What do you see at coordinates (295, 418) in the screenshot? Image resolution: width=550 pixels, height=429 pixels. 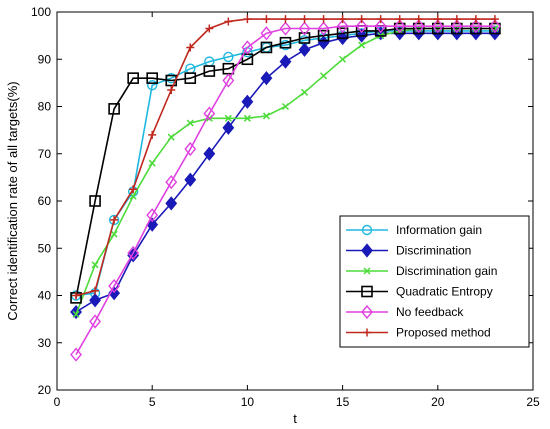 I see `x-axis-title: t` at bounding box center [295, 418].